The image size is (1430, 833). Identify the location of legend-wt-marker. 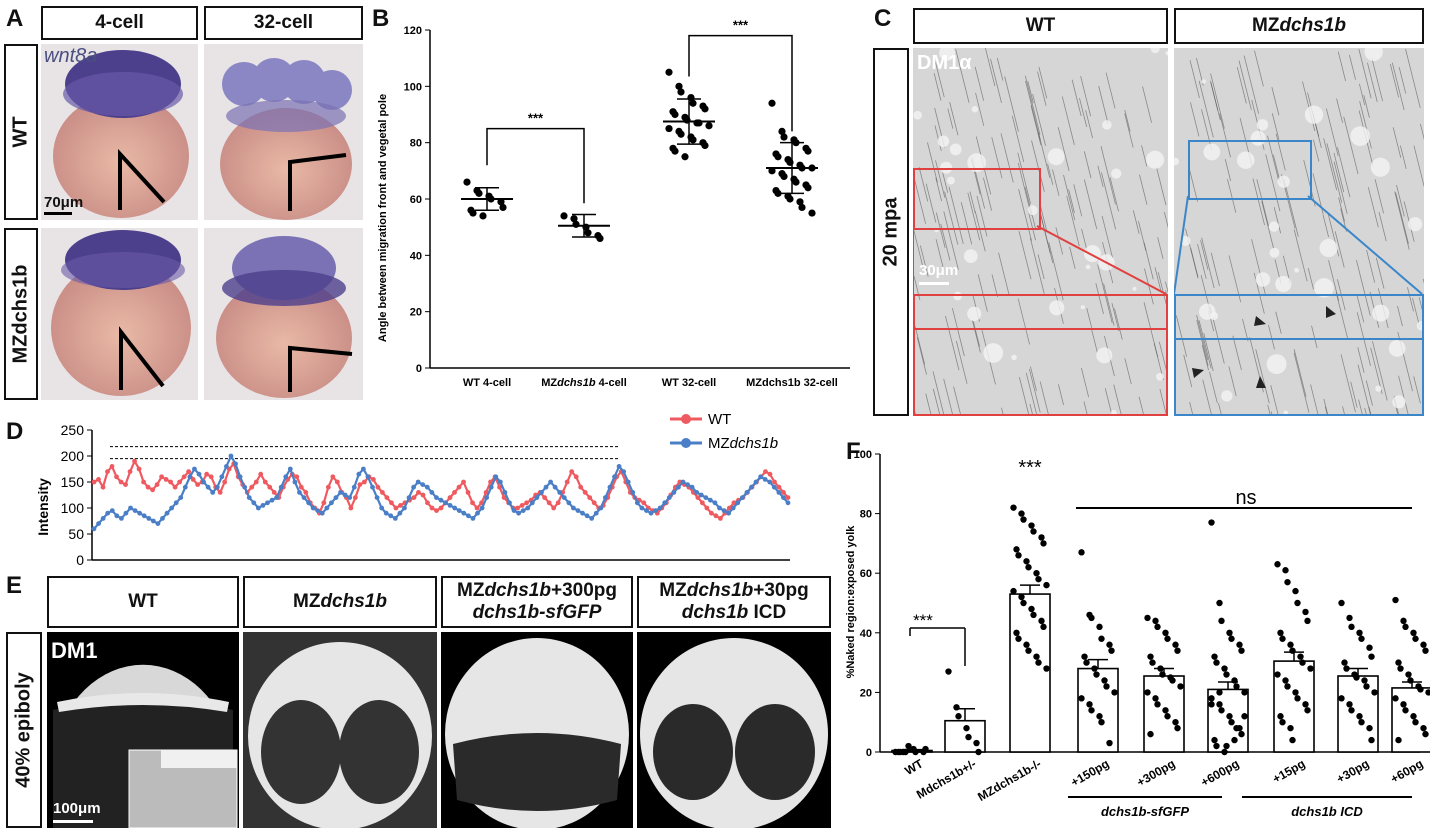
(686, 419).